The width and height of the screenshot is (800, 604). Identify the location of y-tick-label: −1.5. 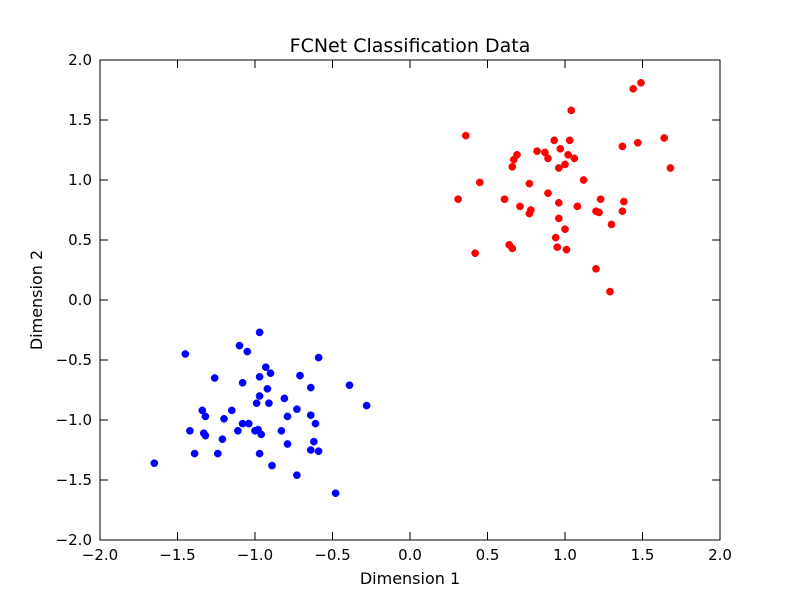
(74, 480).